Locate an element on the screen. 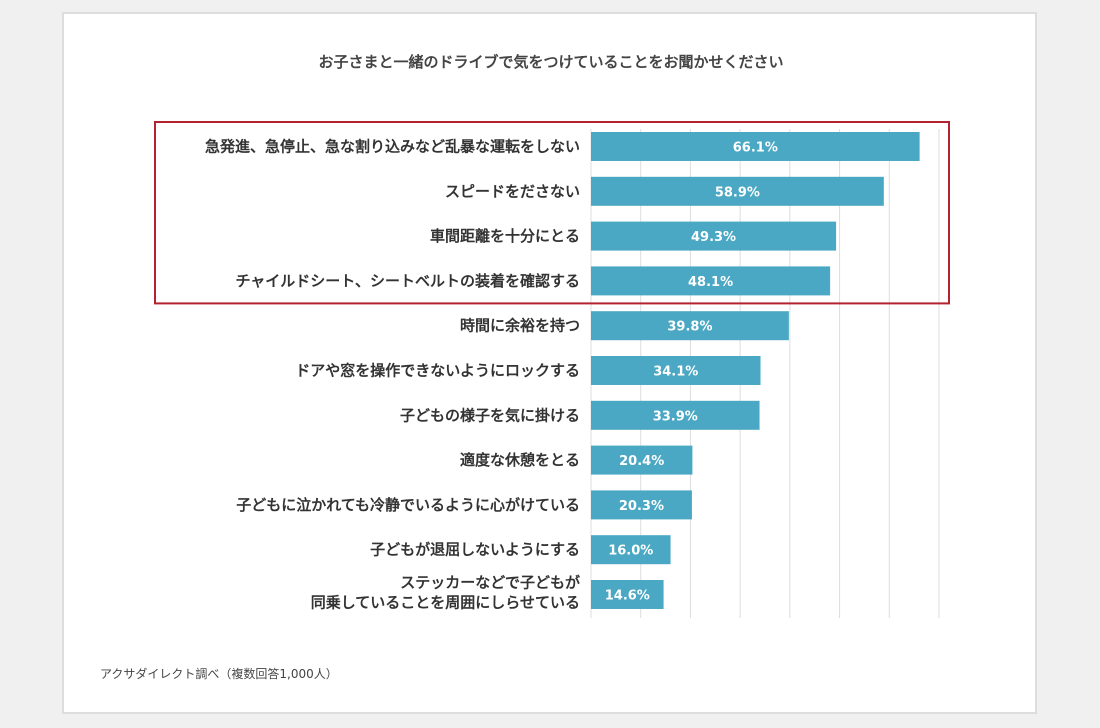  category-label: ステッカーなどで子どもが is located at coordinates (490, 583).